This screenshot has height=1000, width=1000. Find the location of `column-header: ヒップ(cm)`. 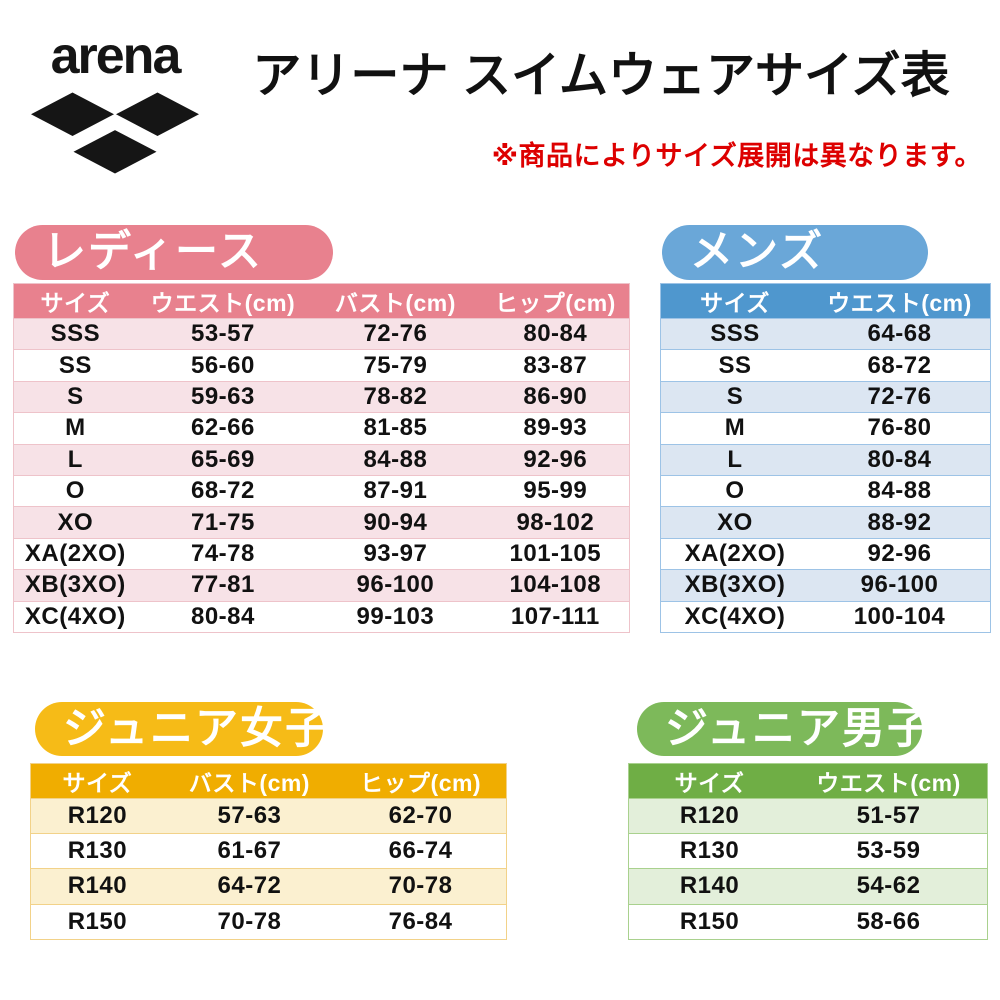

column-header: ヒップ(cm) is located at coordinates (555, 301).